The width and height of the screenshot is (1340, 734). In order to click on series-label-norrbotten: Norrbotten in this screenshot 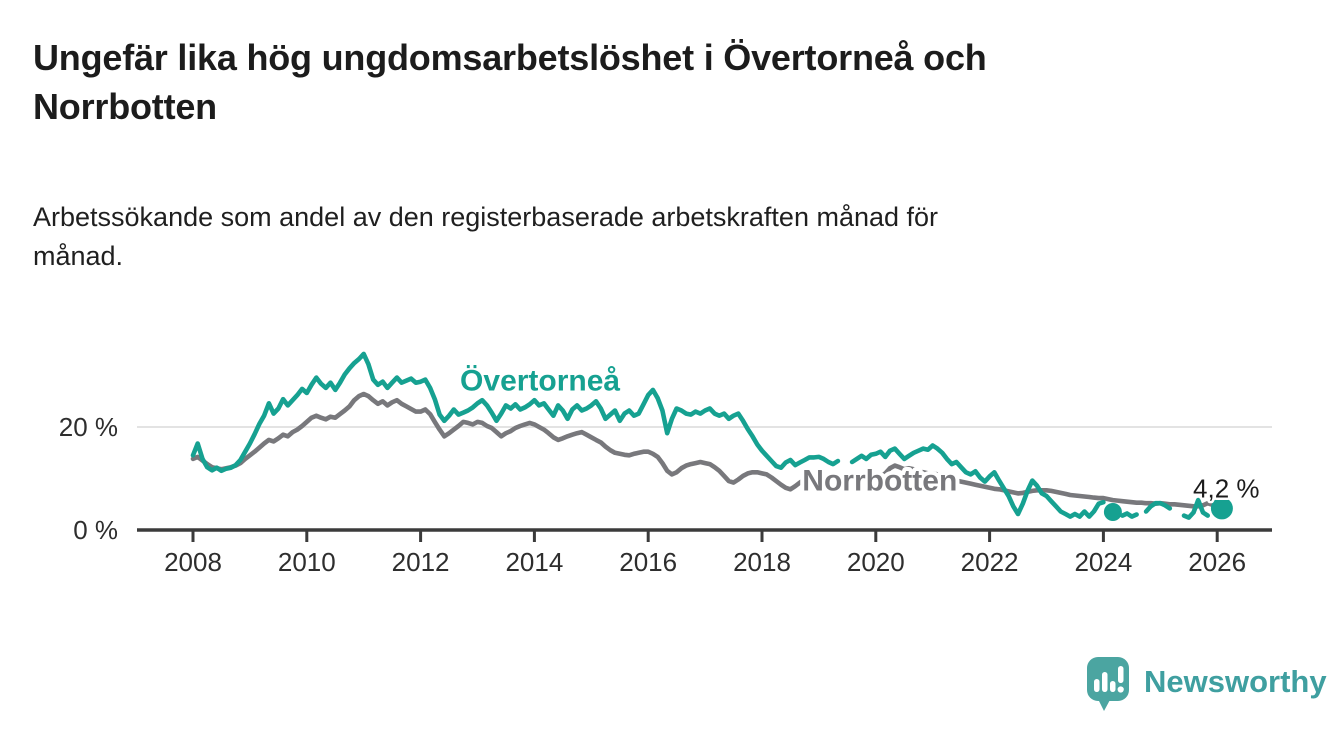, I will do `click(879, 481)`.